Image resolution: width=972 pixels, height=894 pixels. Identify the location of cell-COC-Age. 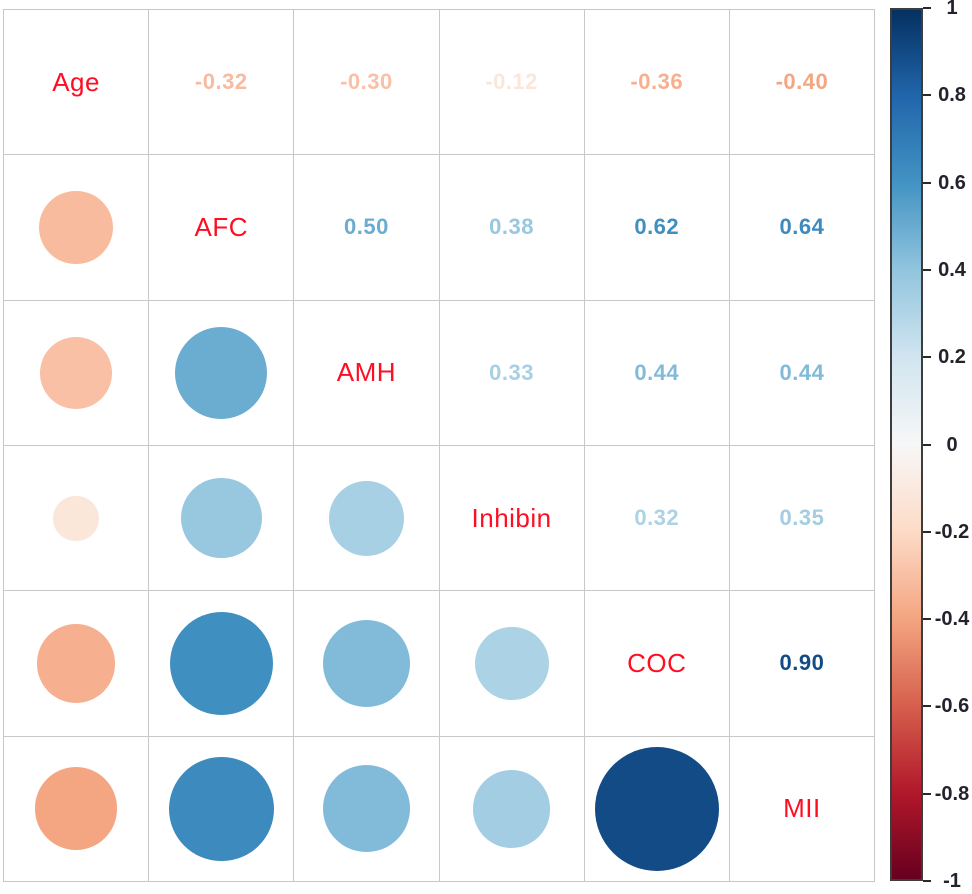
(77, 664).